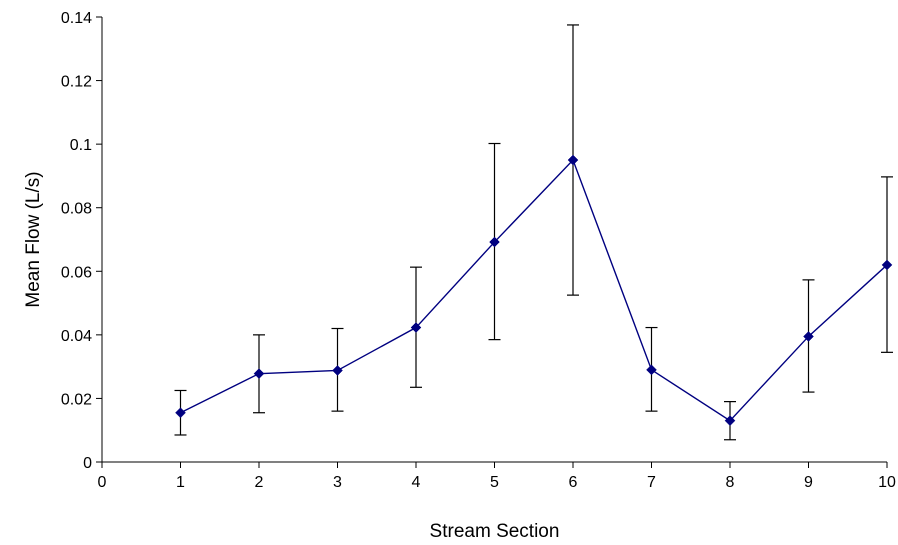 This screenshot has height=545, width=898. What do you see at coordinates (76, 399) in the screenshot?
I see `y-tick-label: 0.02` at bounding box center [76, 399].